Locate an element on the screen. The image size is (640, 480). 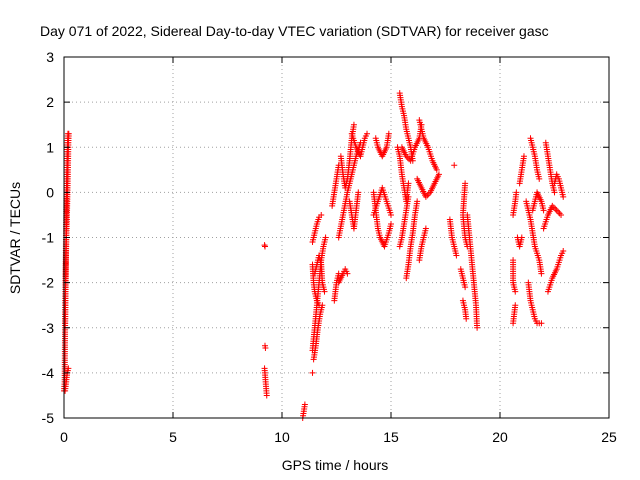
x-tick-label: 25 is located at coordinates (609, 437).